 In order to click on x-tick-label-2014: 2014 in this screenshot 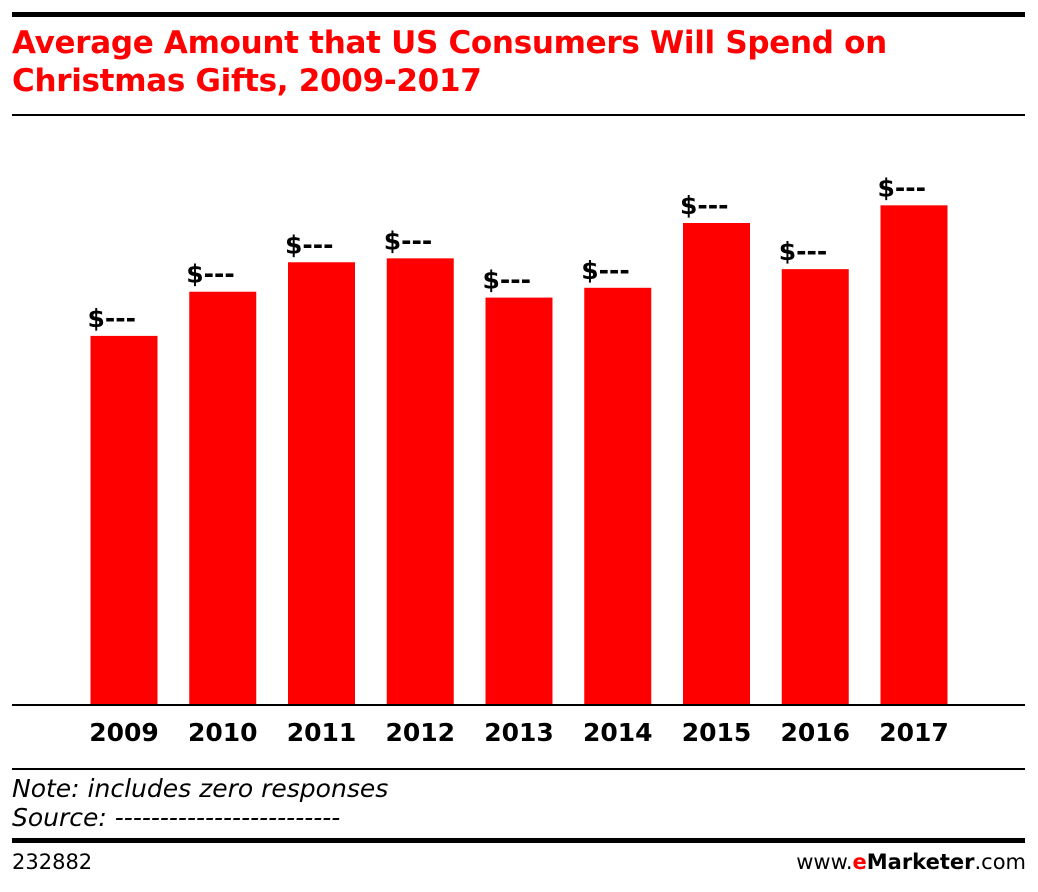, I will do `click(618, 732)`.